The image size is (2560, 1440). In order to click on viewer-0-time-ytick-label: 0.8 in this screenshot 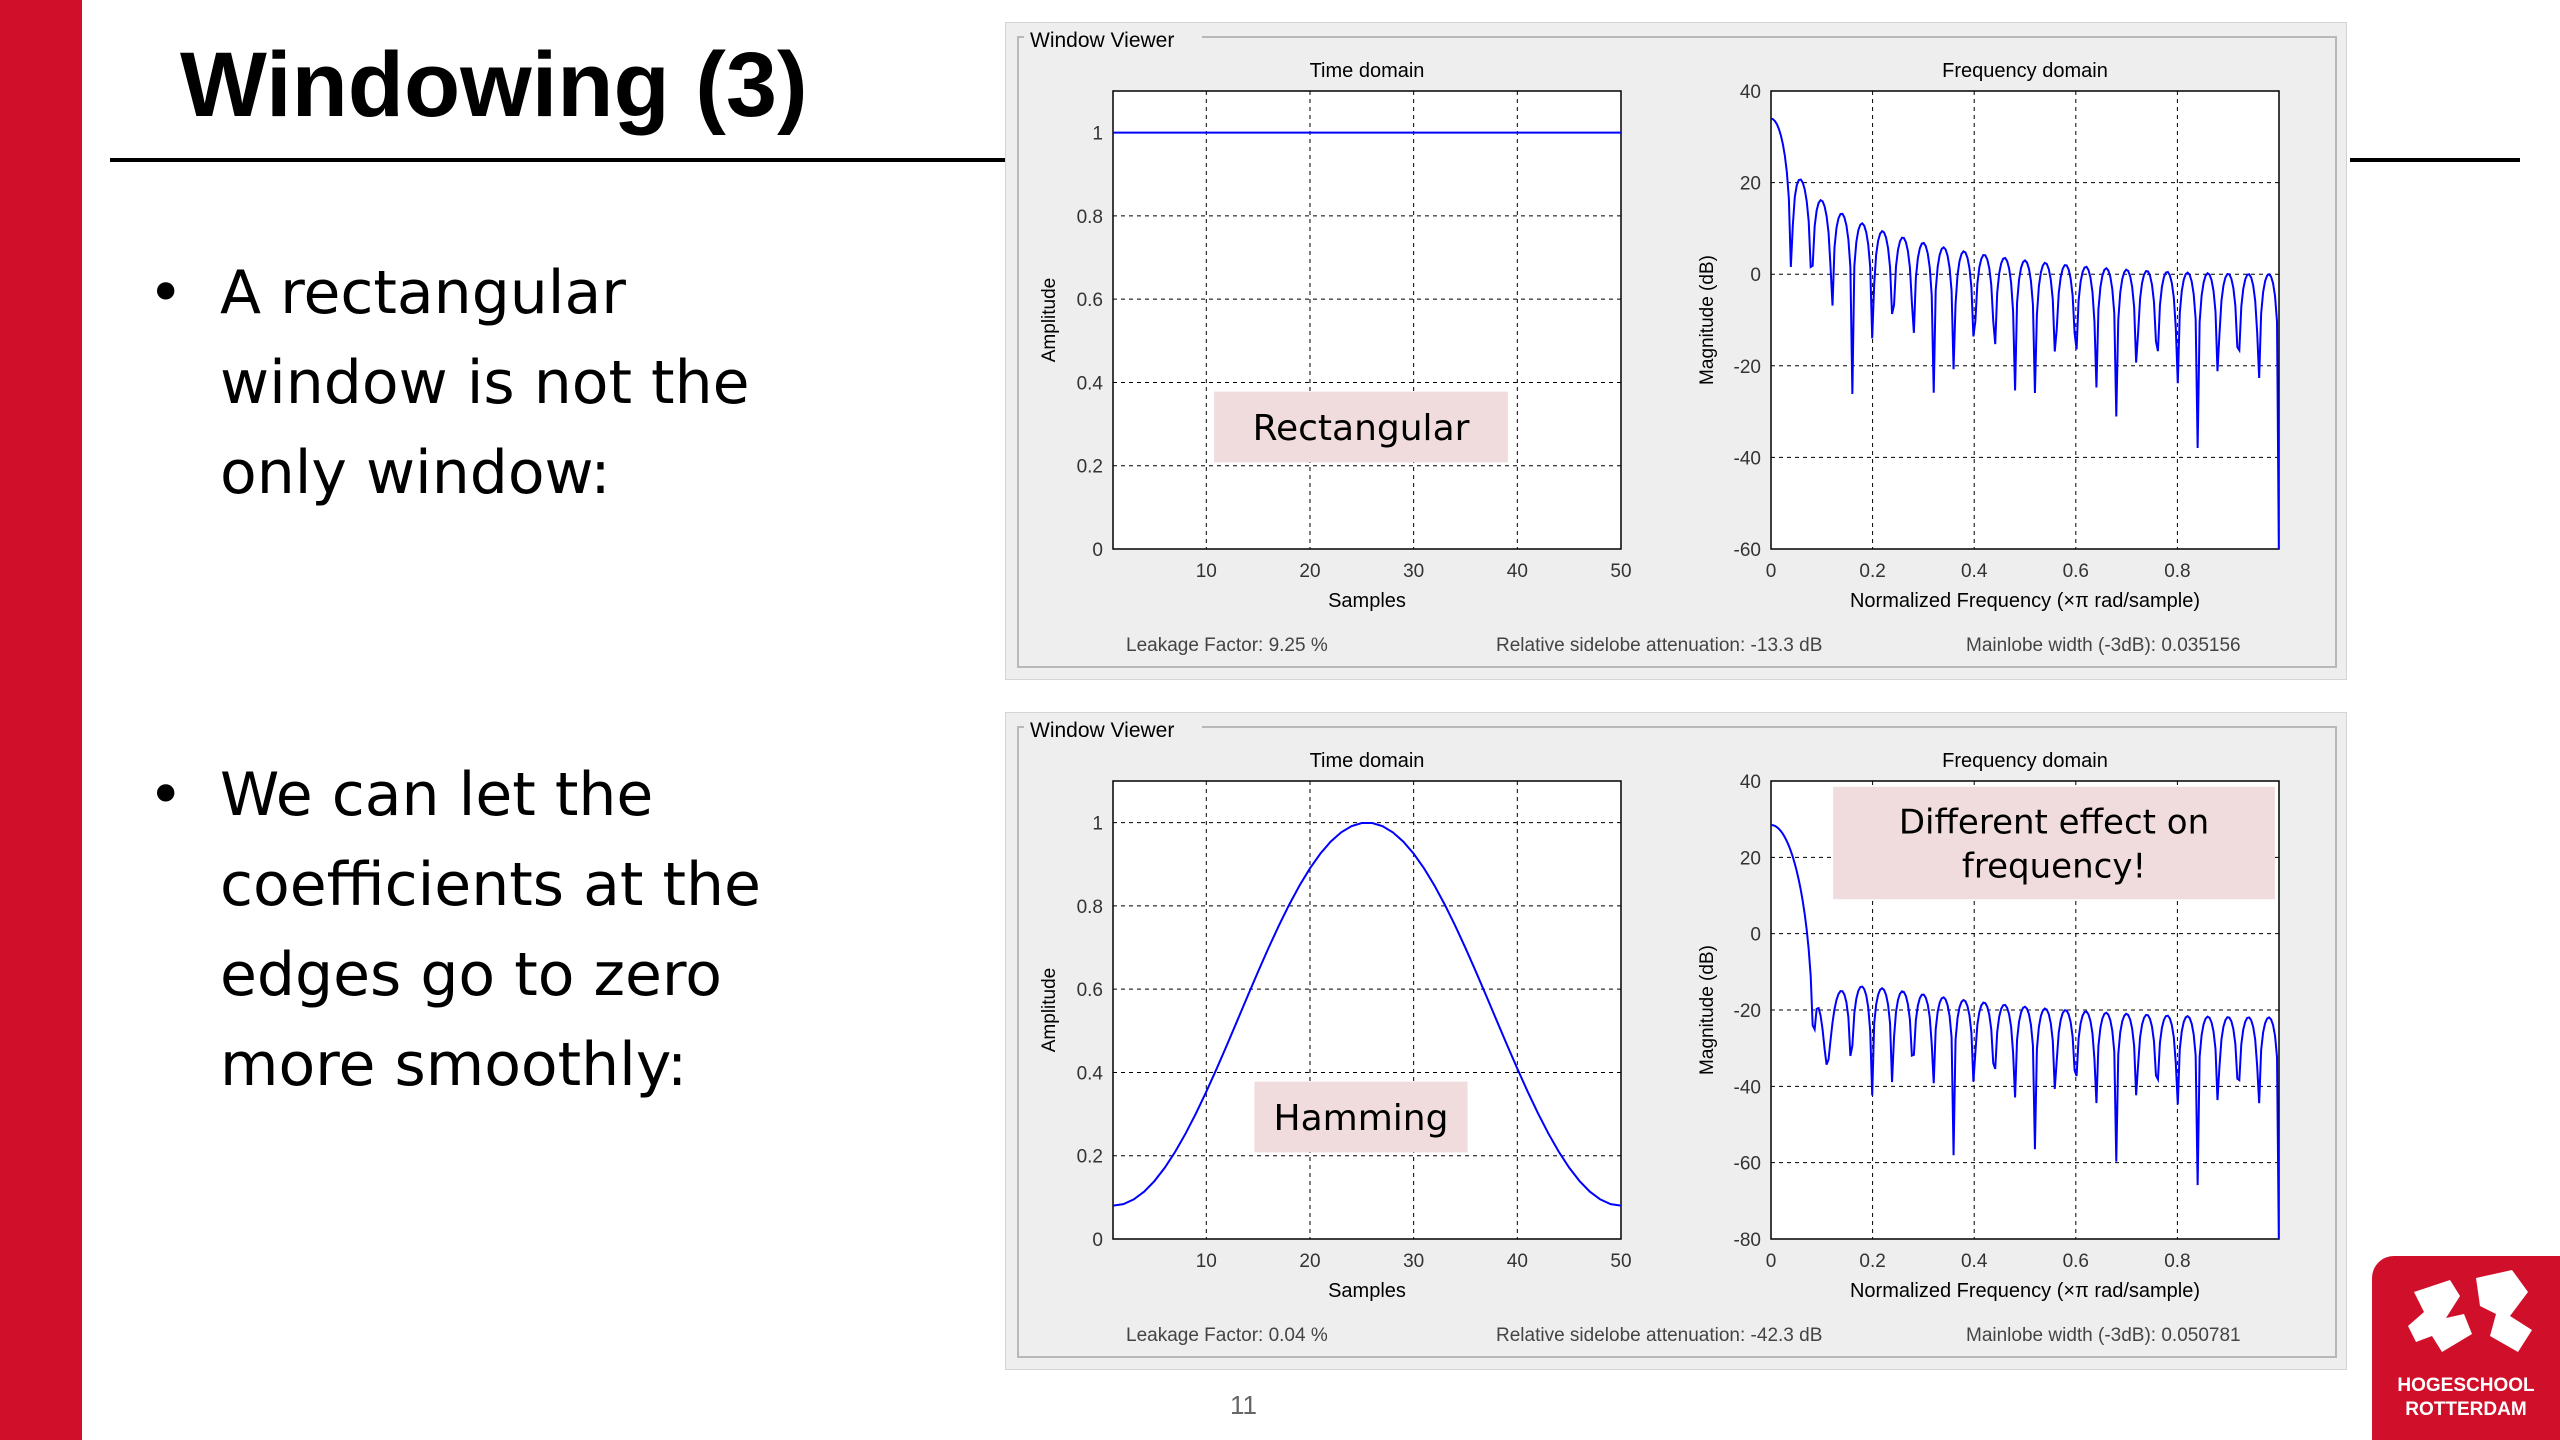, I will do `click(1090, 217)`.